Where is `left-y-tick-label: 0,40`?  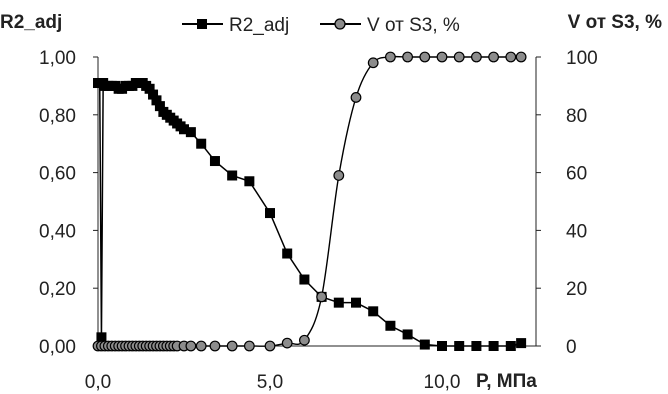 left-y-tick-label: 0,40 is located at coordinates (57, 231).